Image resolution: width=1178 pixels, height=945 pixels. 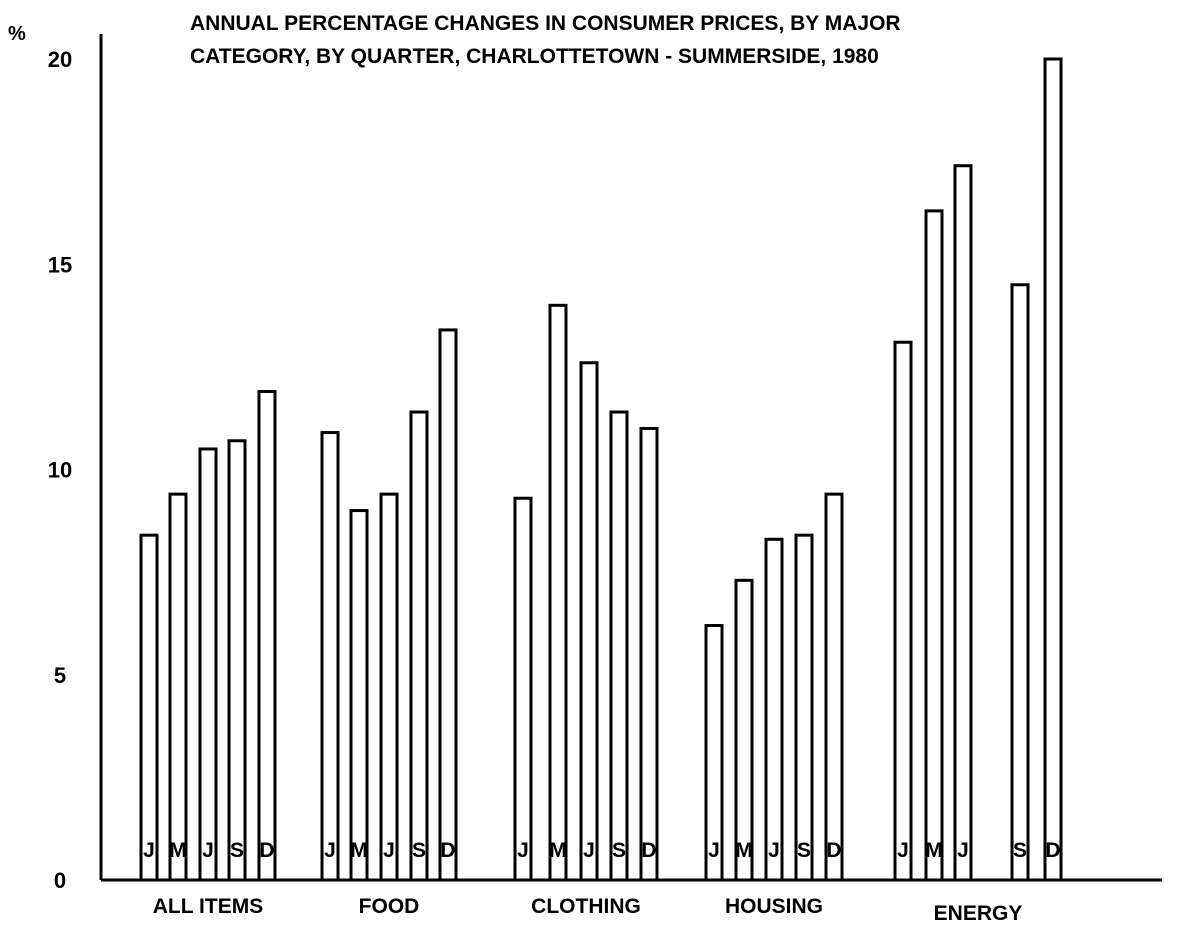 I want to click on y-unit-label: %, so click(x=17, y=34).